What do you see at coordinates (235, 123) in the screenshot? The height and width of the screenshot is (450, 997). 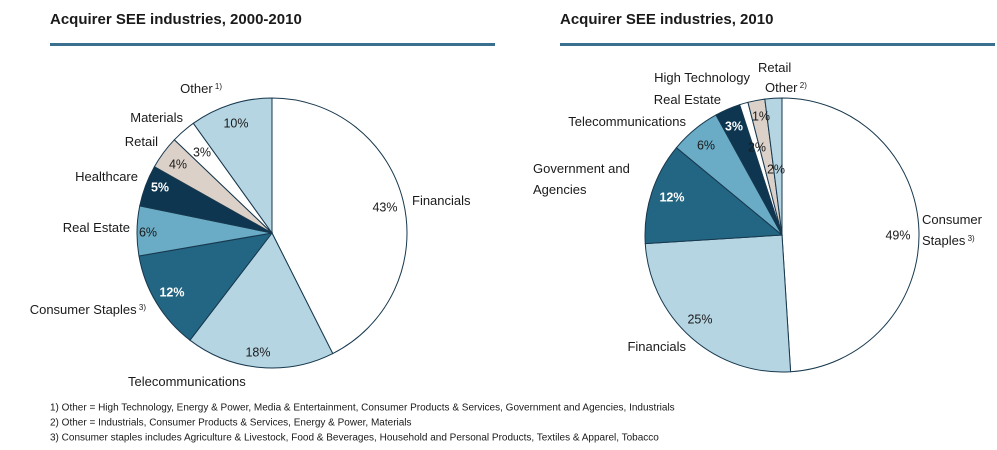 I see `value-label: 10%` at bounding box center [235, 123].